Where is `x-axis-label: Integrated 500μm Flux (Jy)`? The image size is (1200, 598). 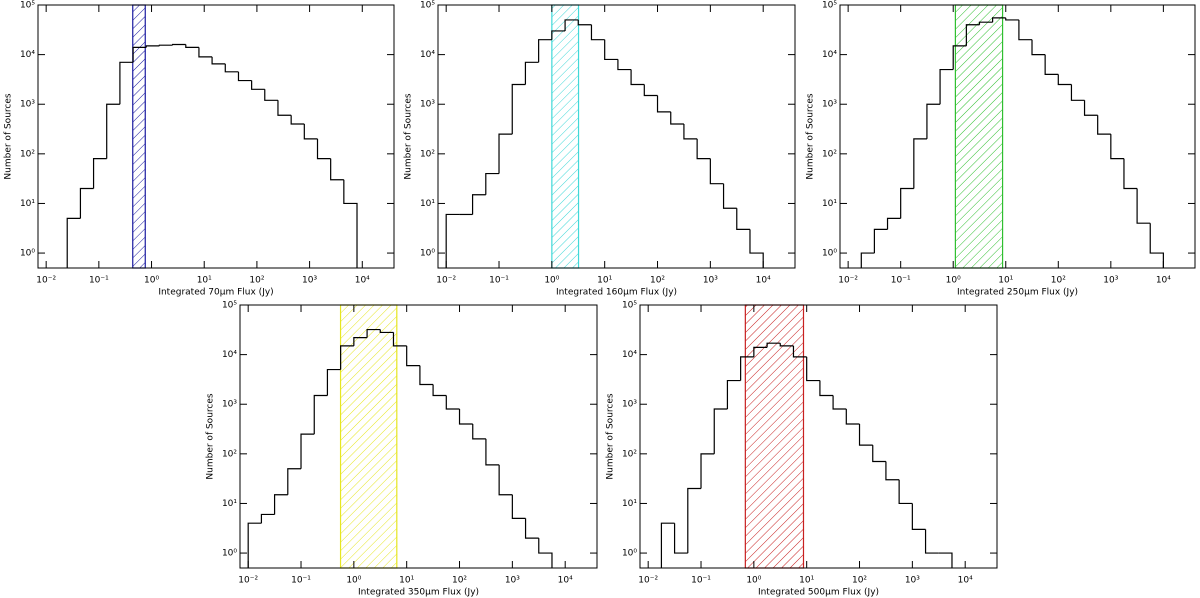 x-axis-label: Integrated 500μm Flux (Jy) is located at coordinates (818, 593).